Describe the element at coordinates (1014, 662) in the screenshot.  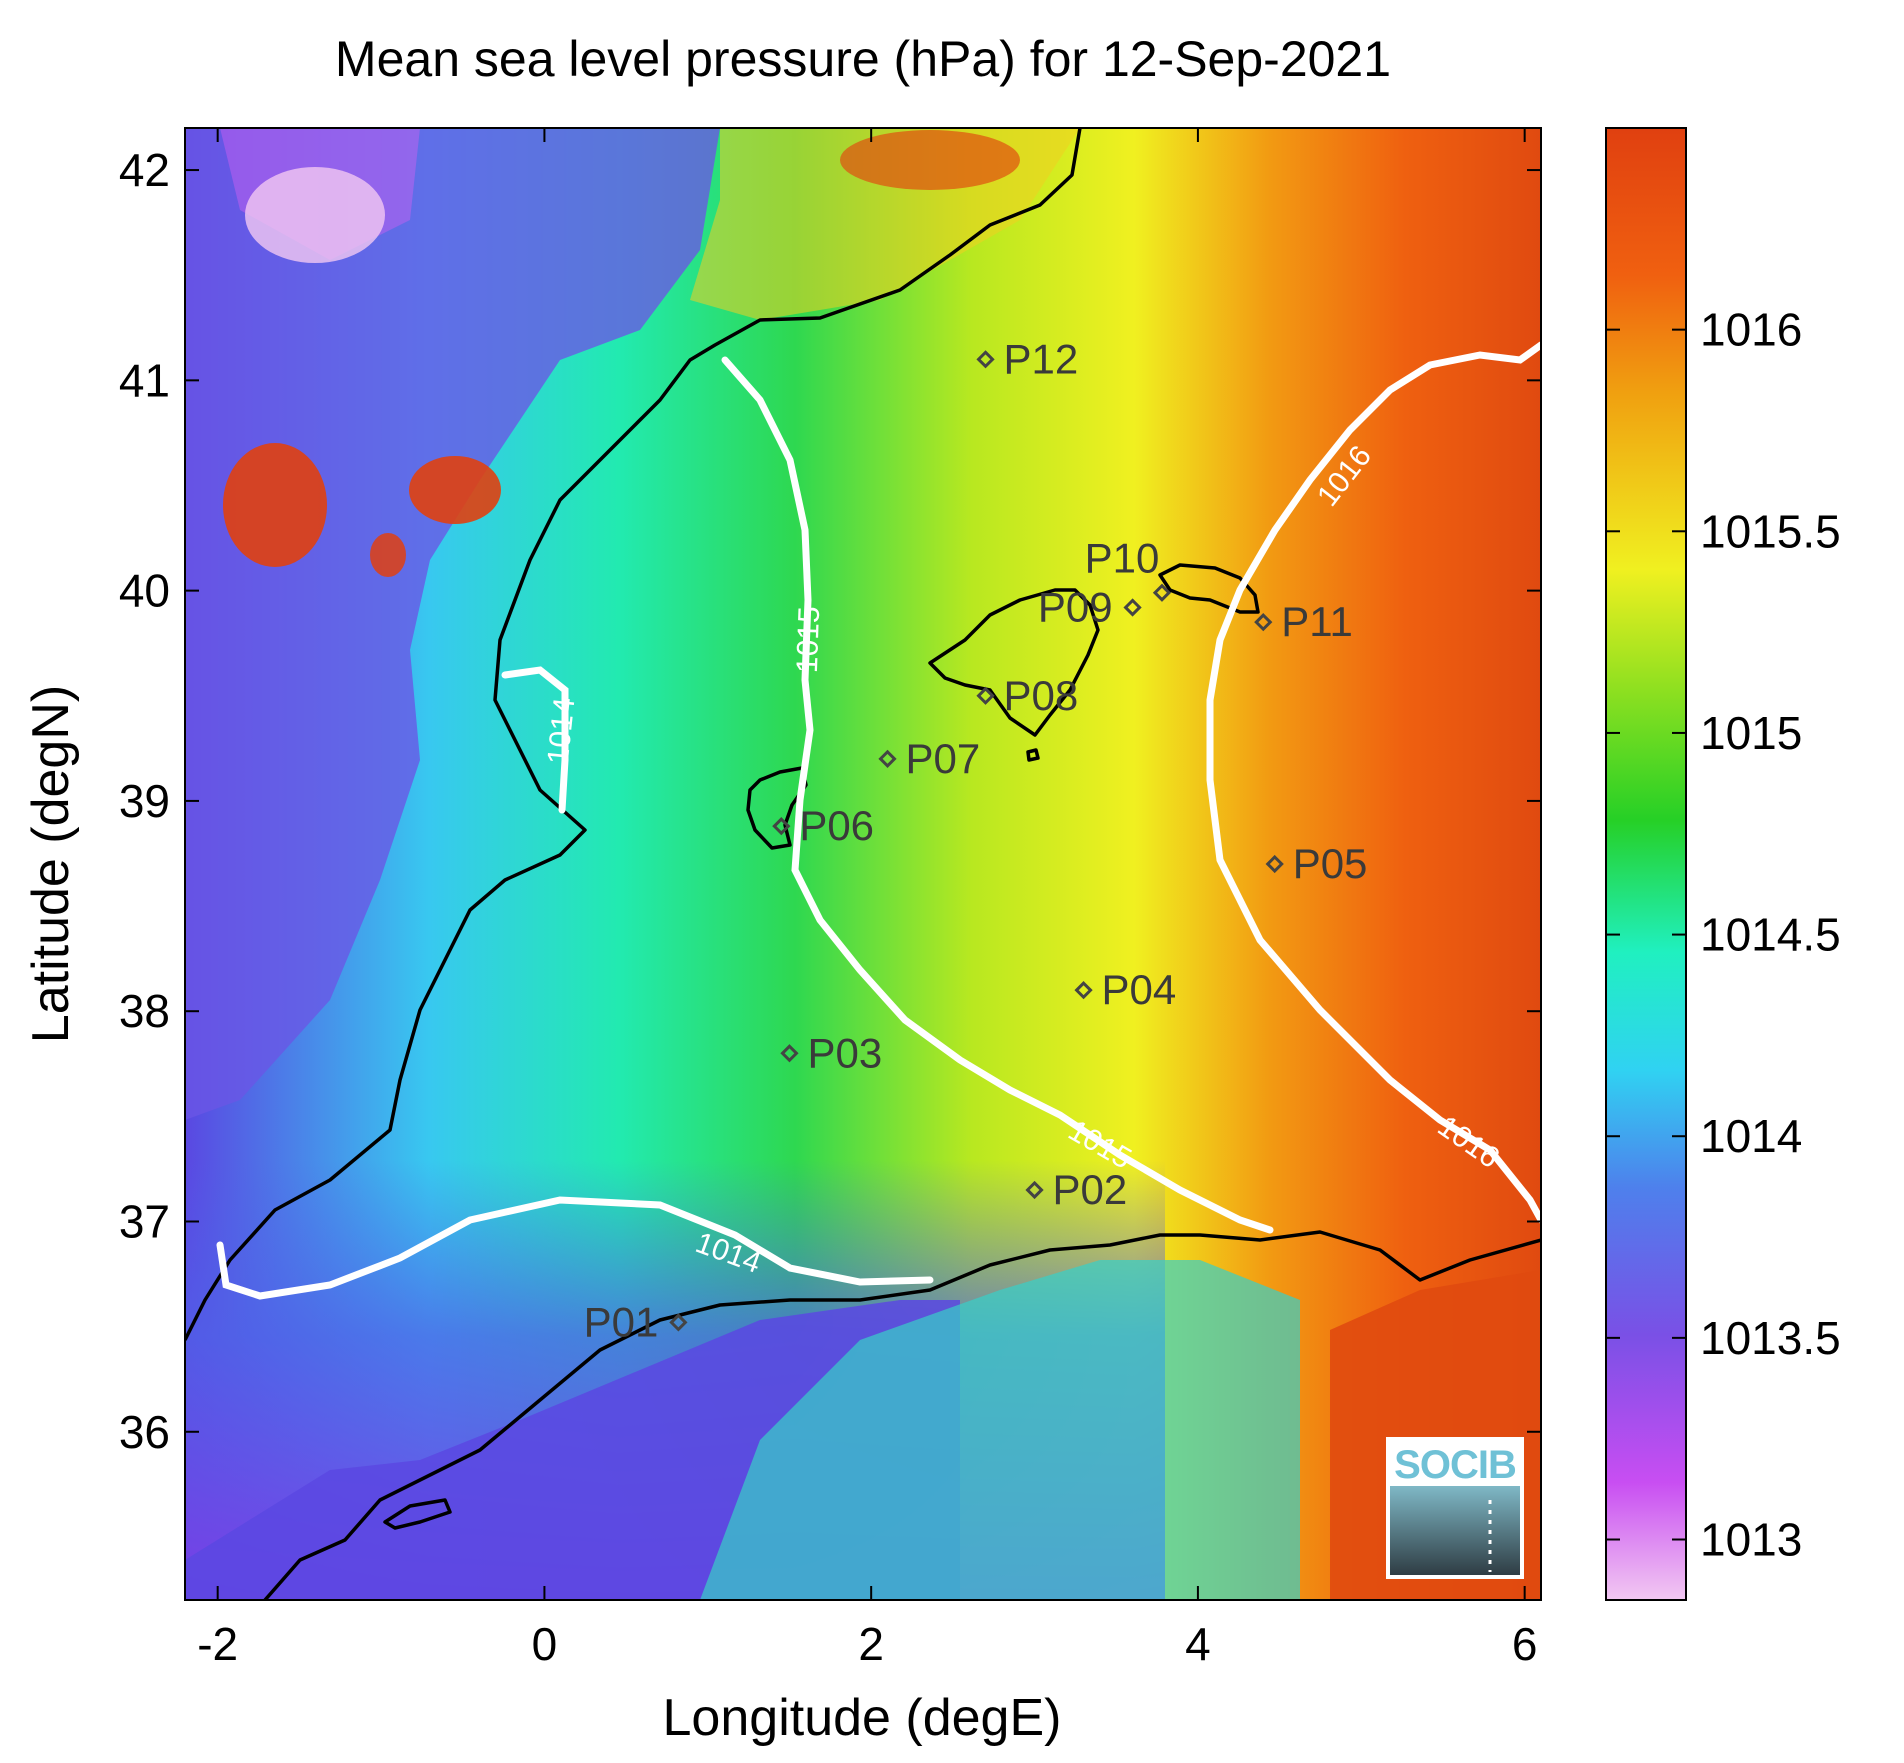
I see `mallorca-coastline` at that location.